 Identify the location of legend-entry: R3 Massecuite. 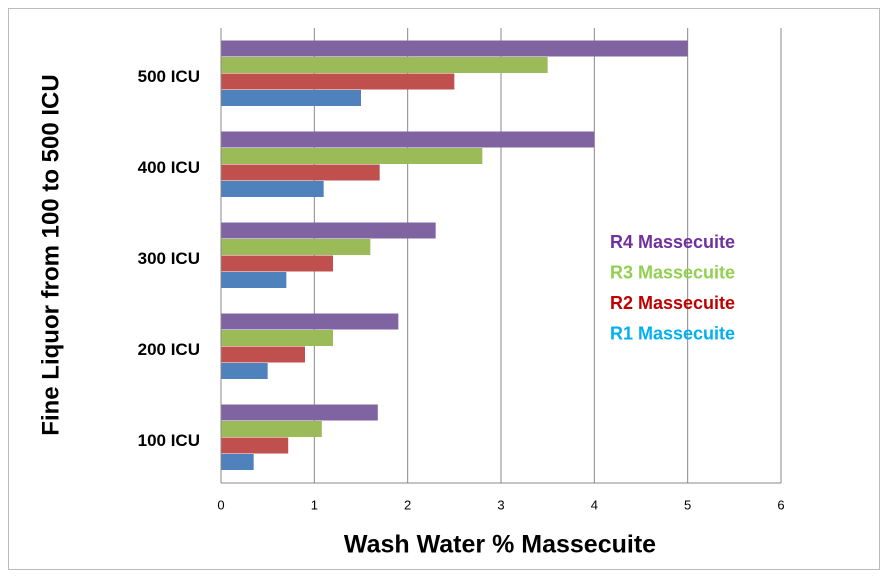
(672, 272).